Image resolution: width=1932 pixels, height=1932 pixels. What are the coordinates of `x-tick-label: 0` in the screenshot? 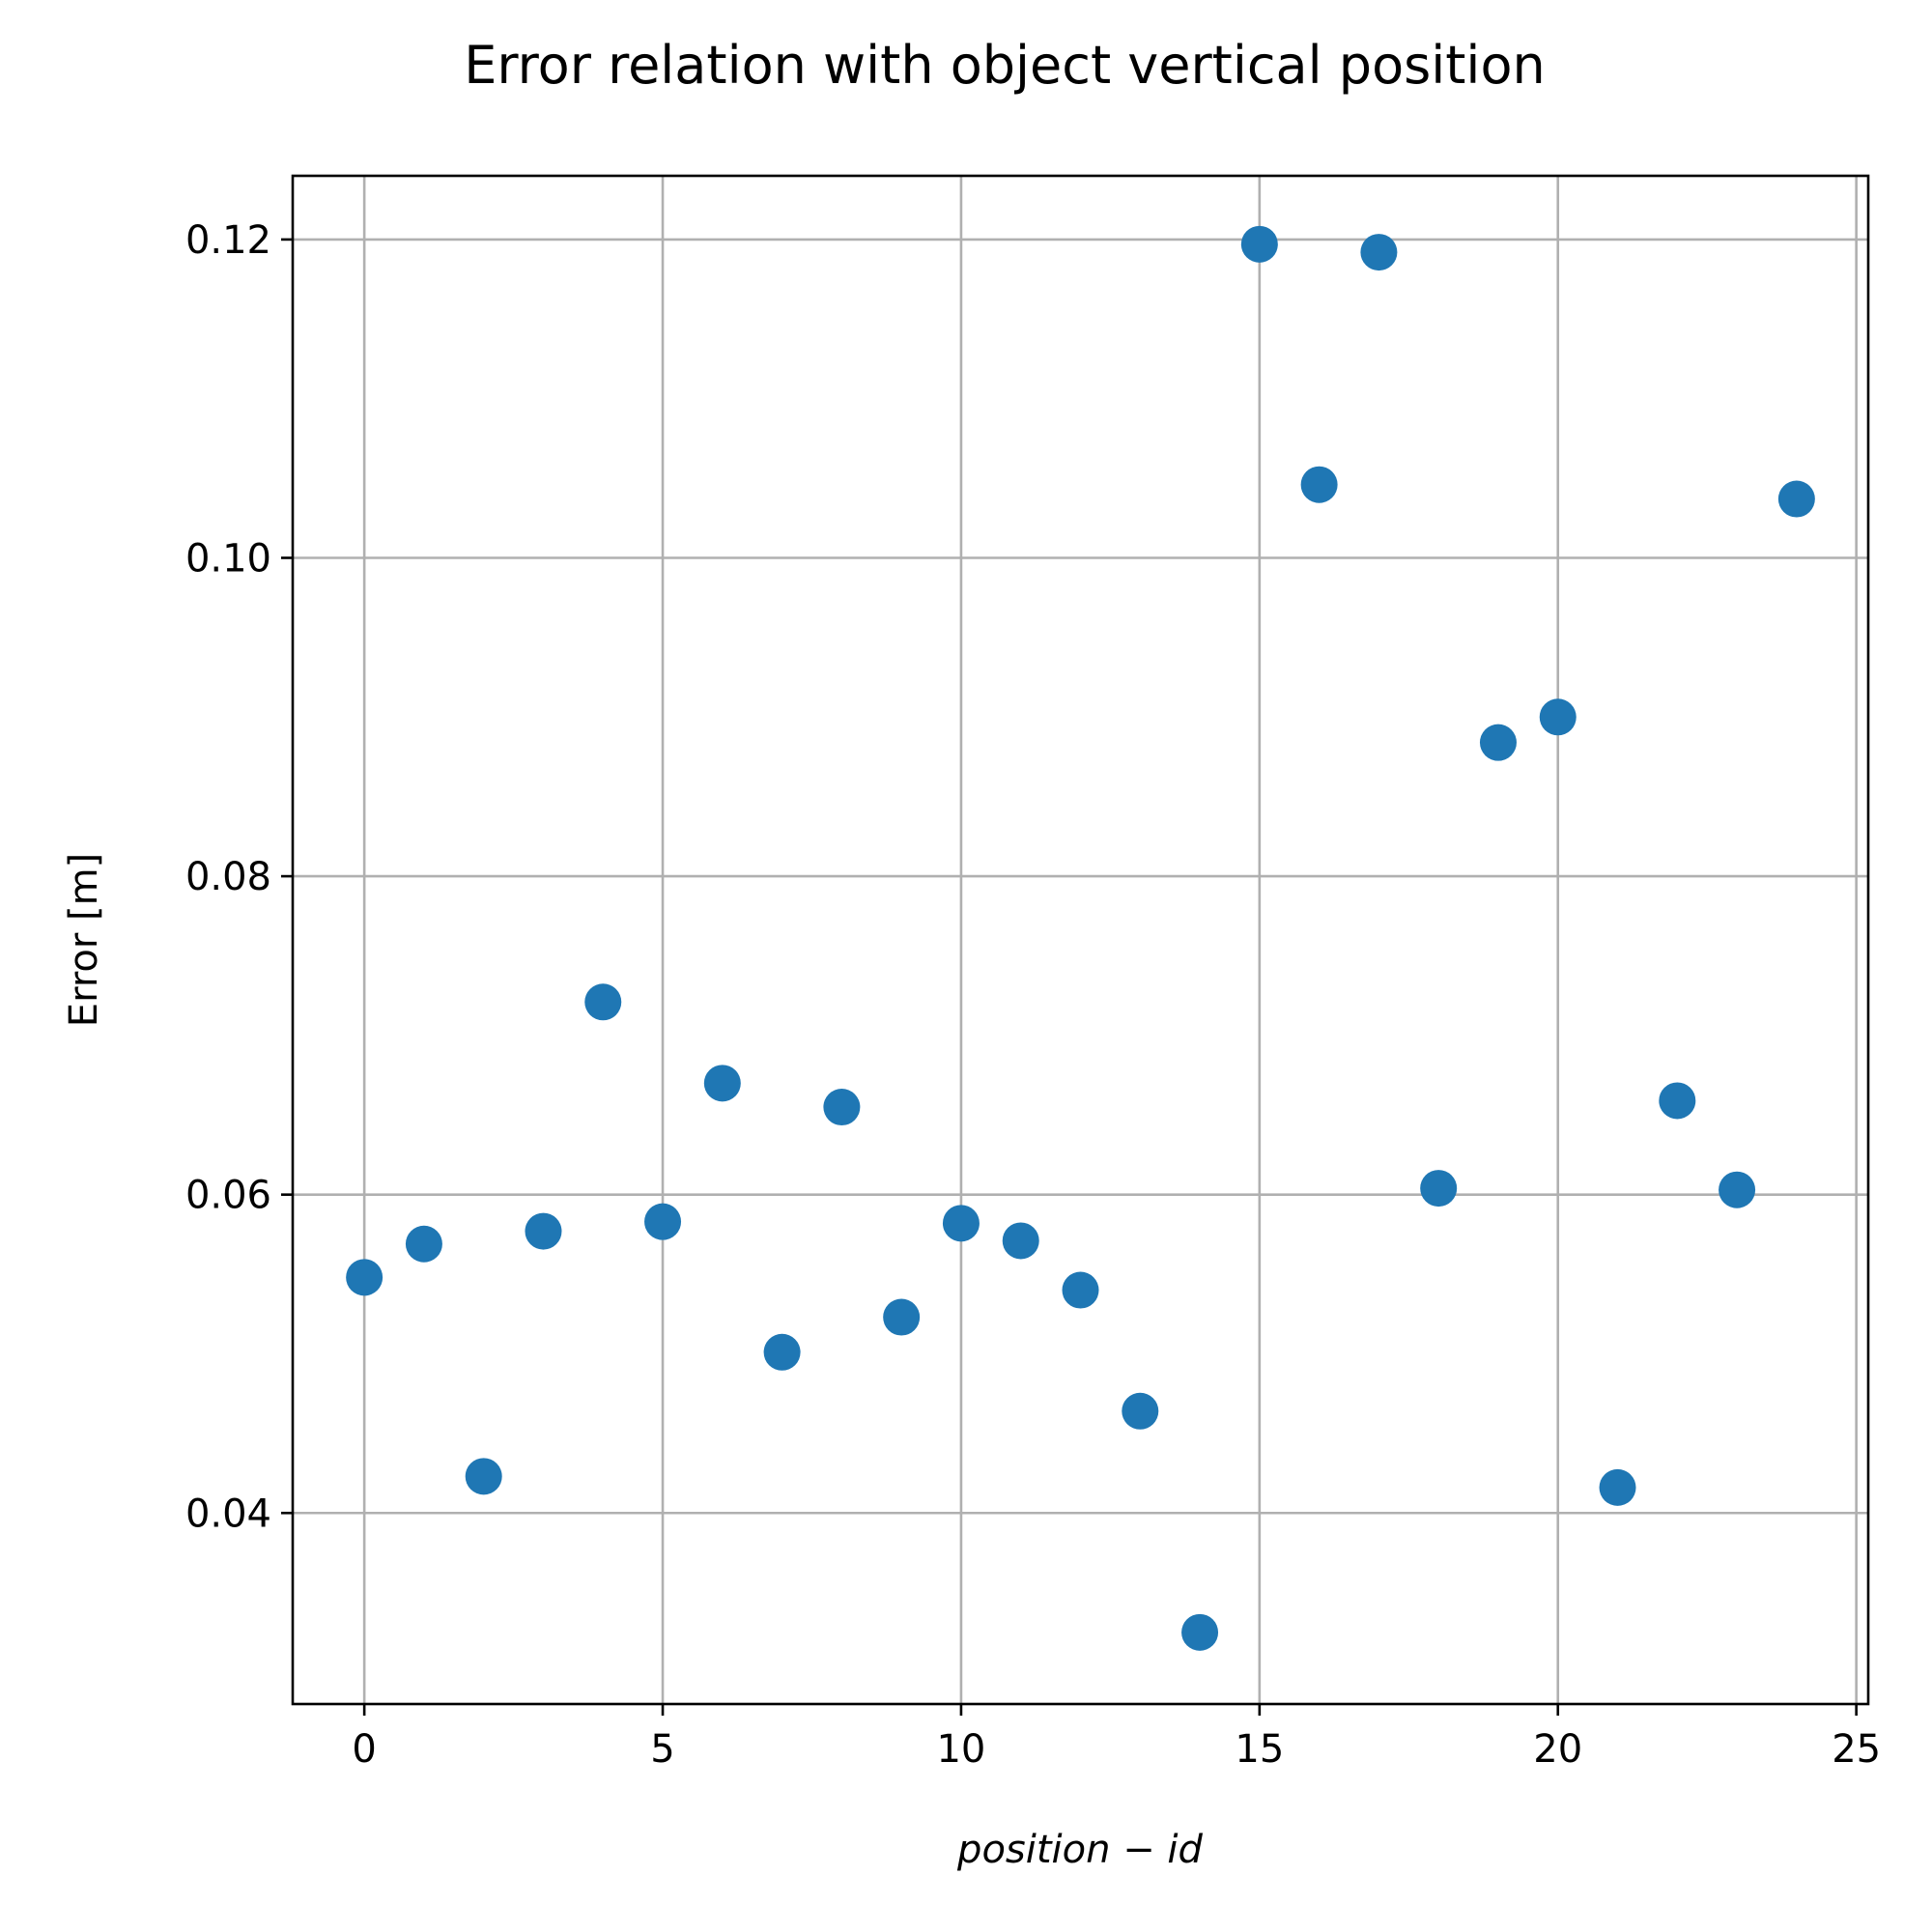 It's located at (364, 1749).